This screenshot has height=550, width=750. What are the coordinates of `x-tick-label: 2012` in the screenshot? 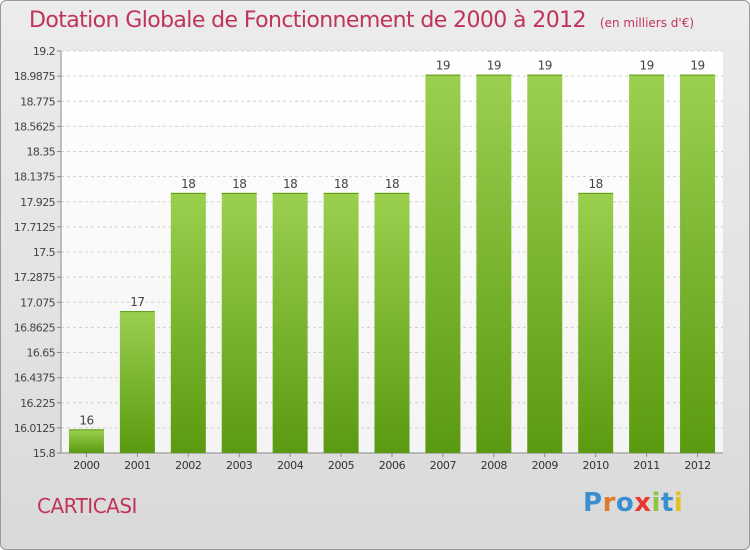 It's located at (697, 465).